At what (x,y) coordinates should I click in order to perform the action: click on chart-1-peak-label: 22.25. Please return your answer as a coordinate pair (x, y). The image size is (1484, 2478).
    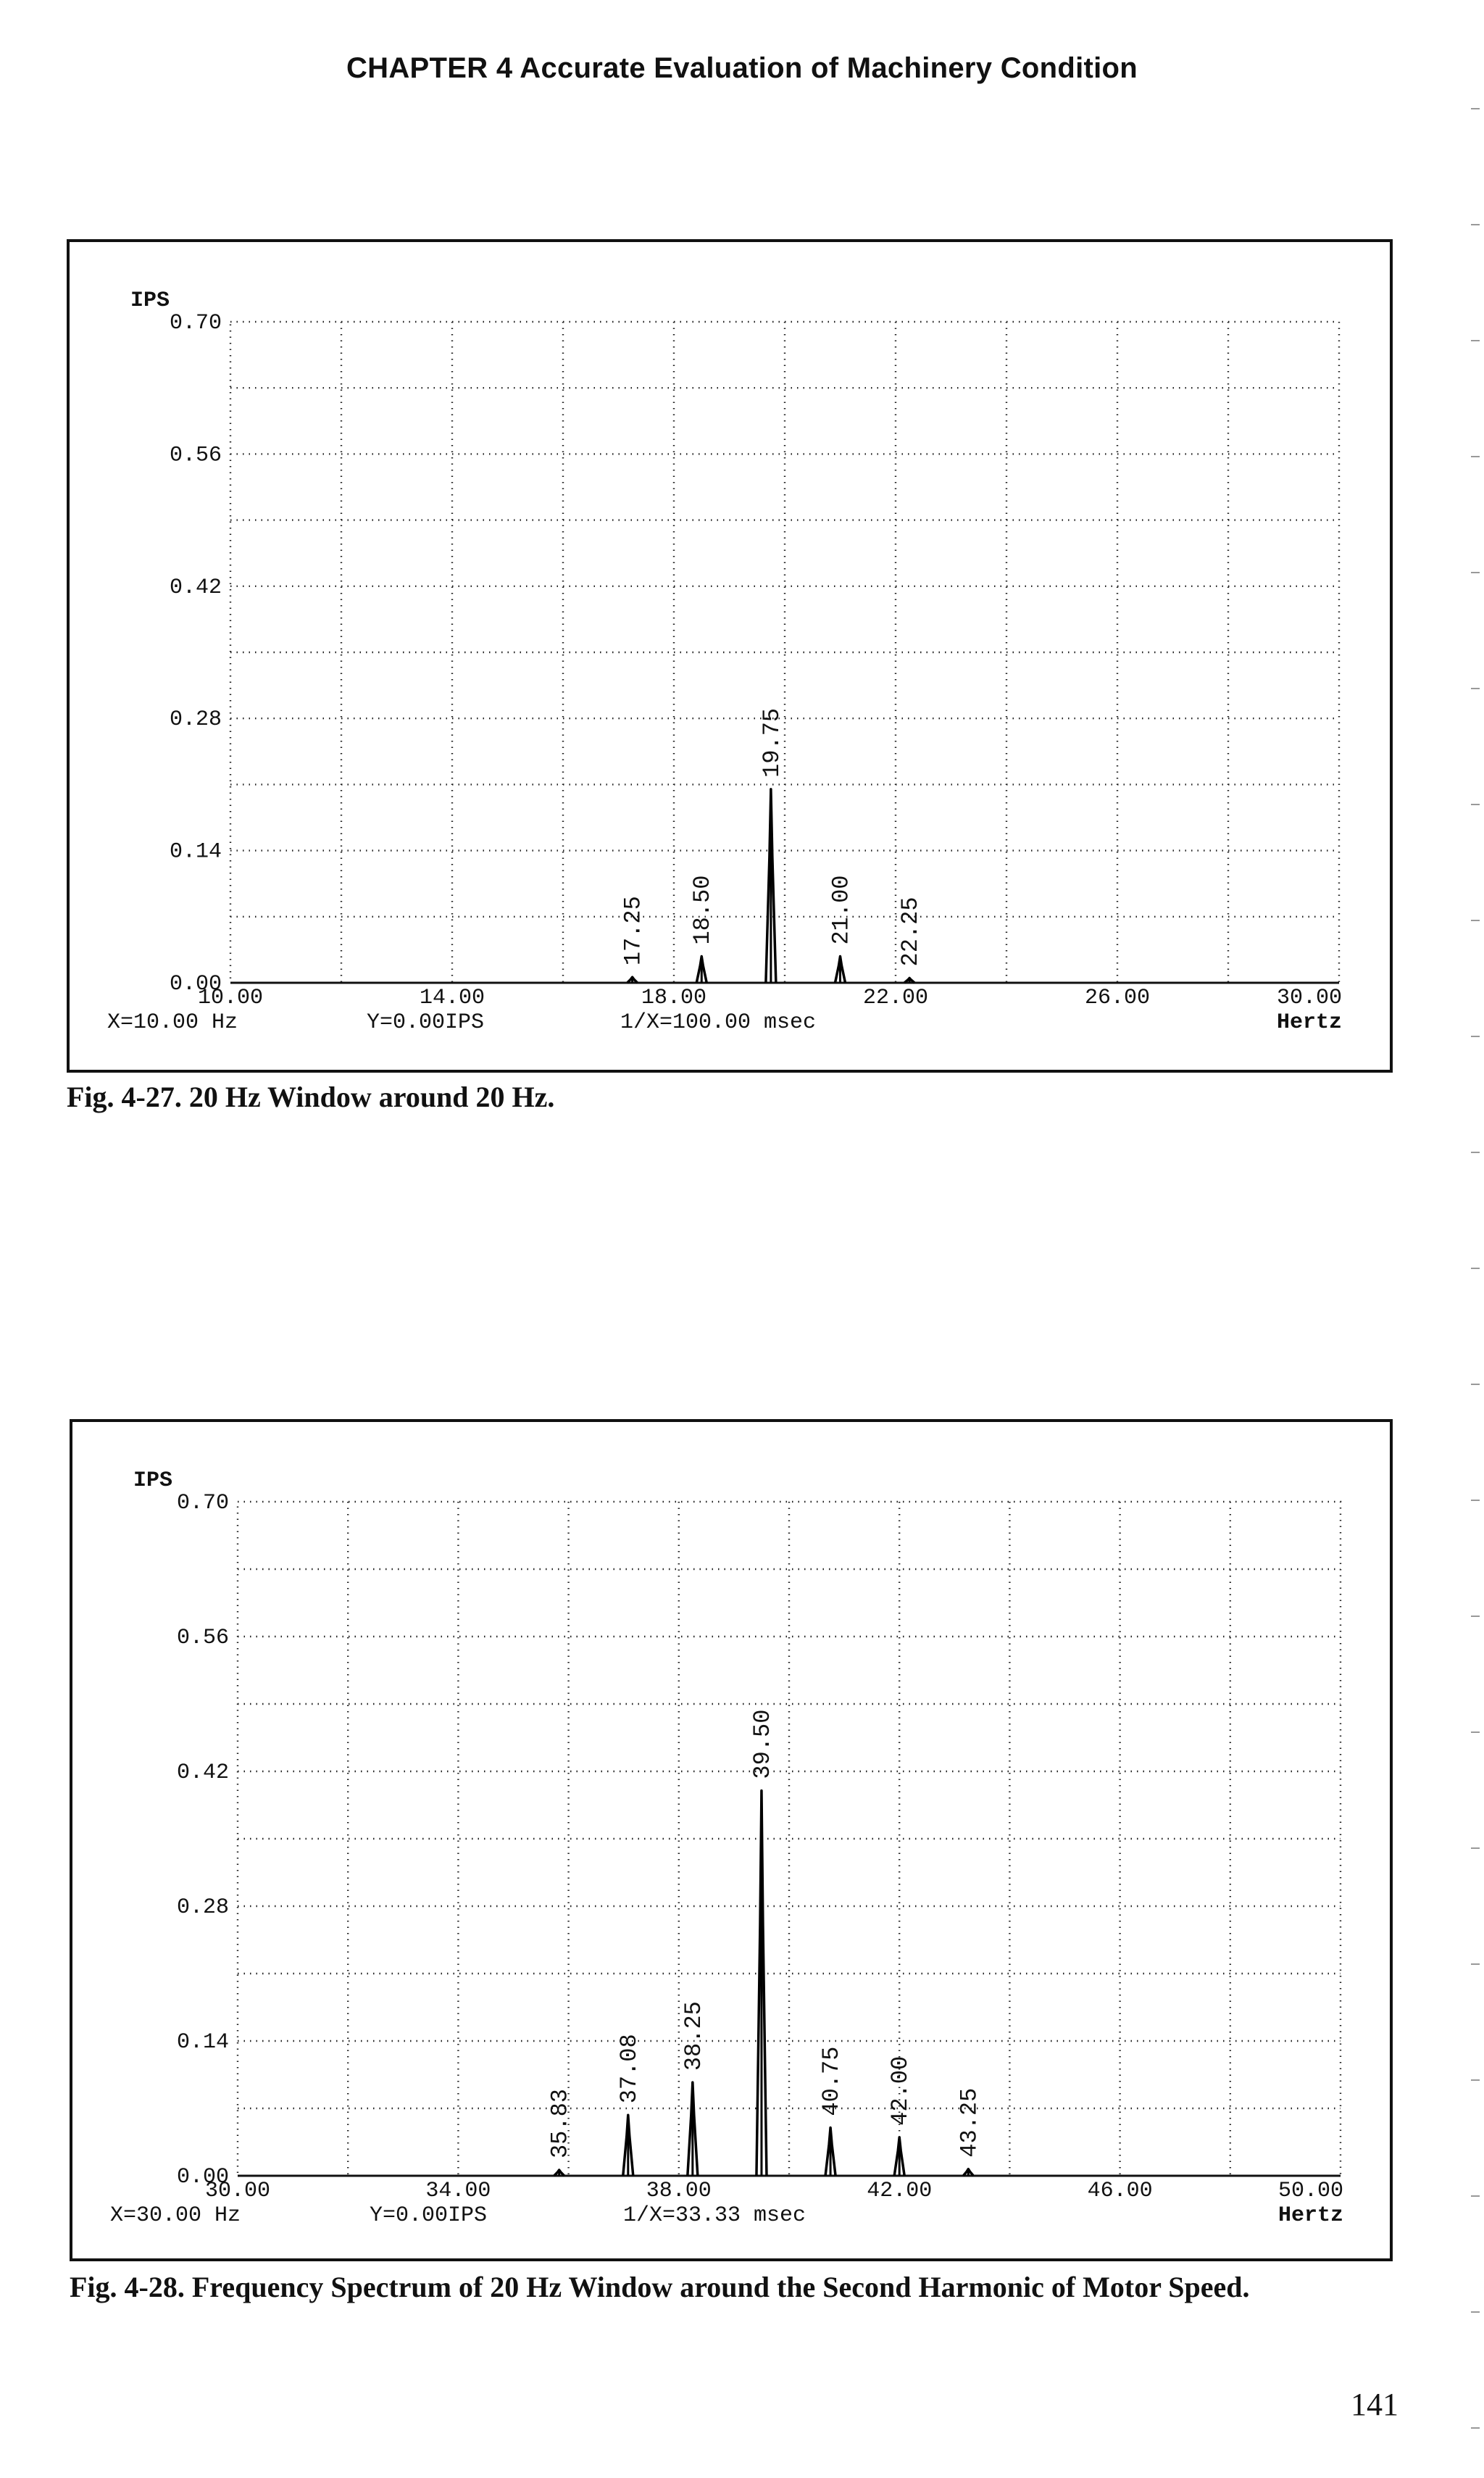
    Looking at the image, I should click on (910, 931).